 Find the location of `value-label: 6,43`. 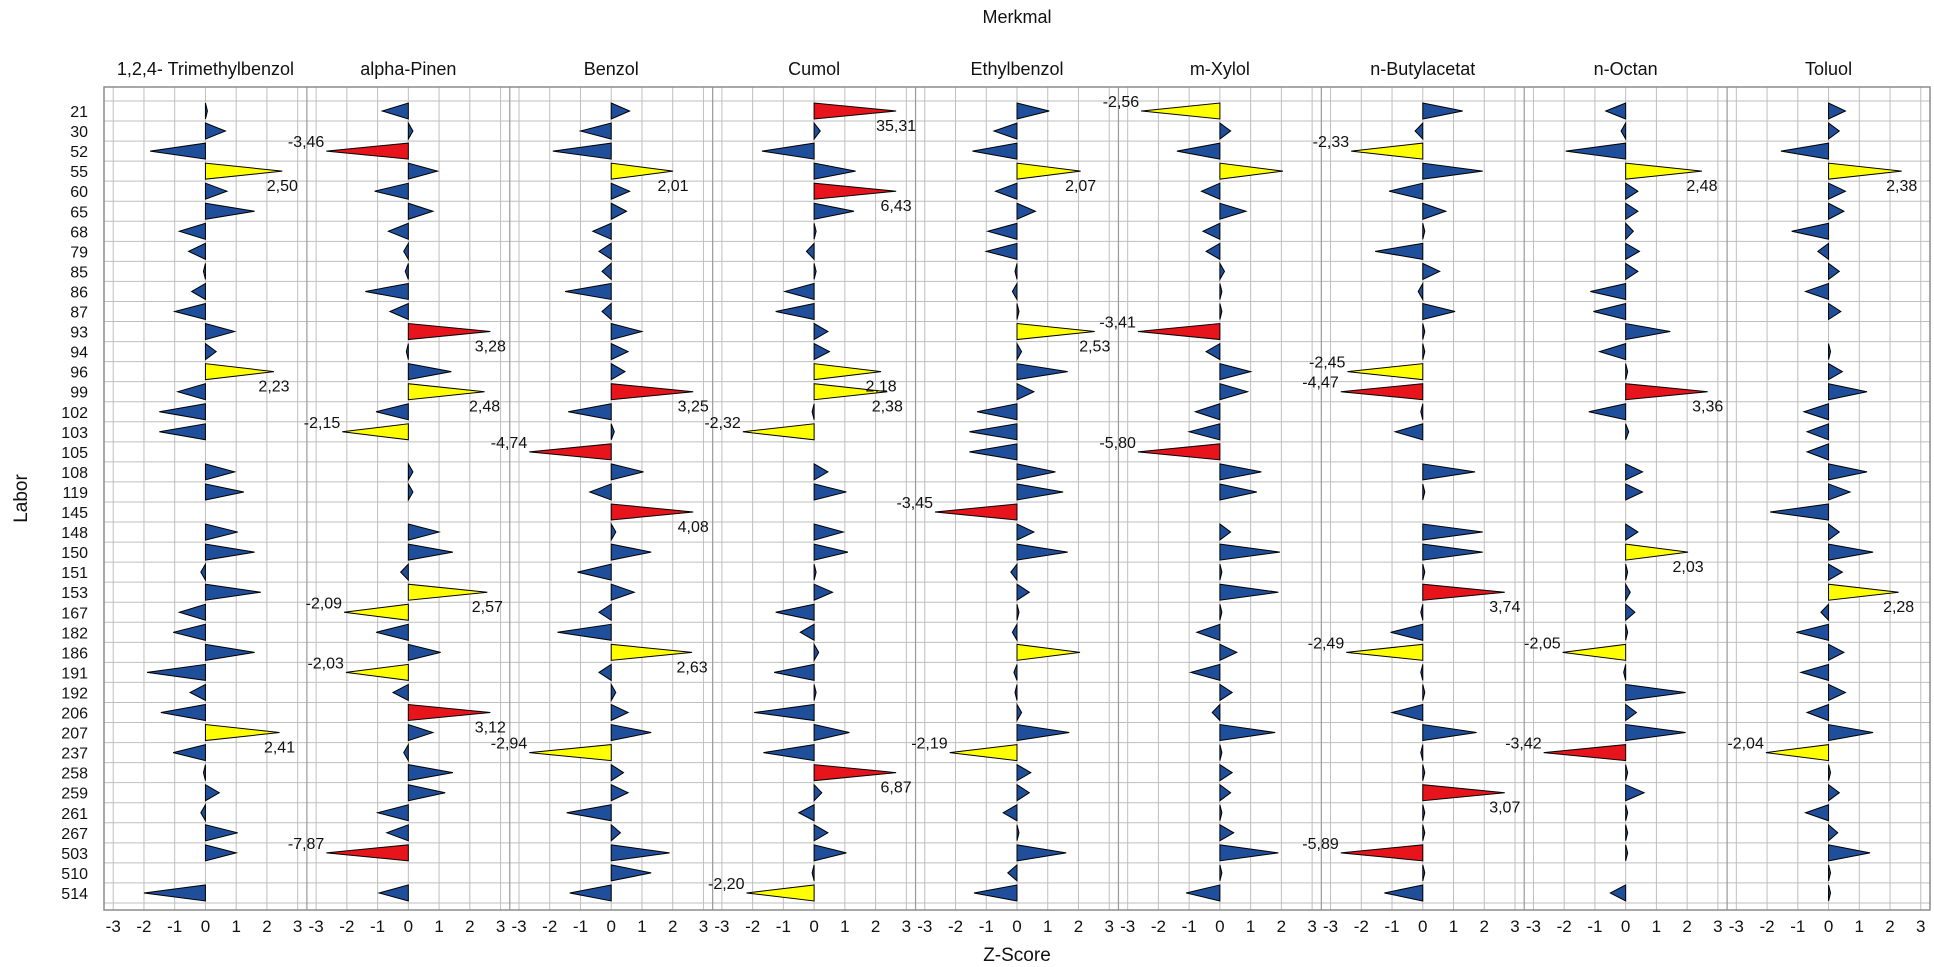

value-label: 6,43 is located at coordinates (896, 206).